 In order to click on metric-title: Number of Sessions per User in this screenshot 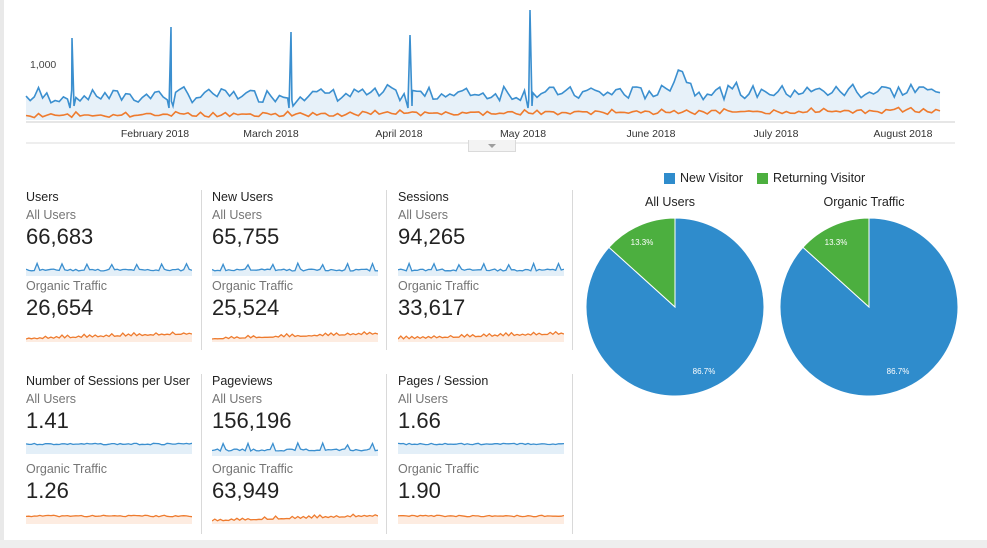, I will do `click(108, 381)`.